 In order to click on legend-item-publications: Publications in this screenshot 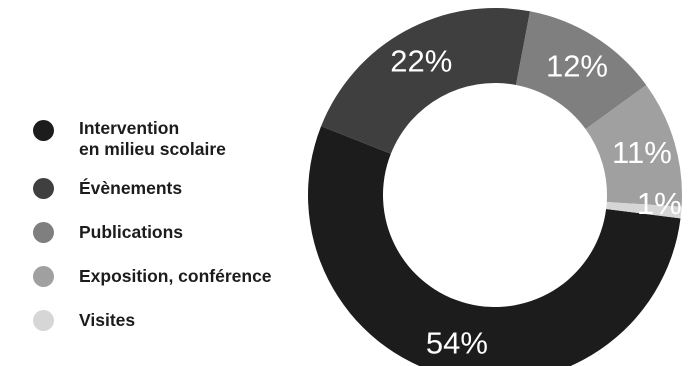, I will do `click(178, 232)`.